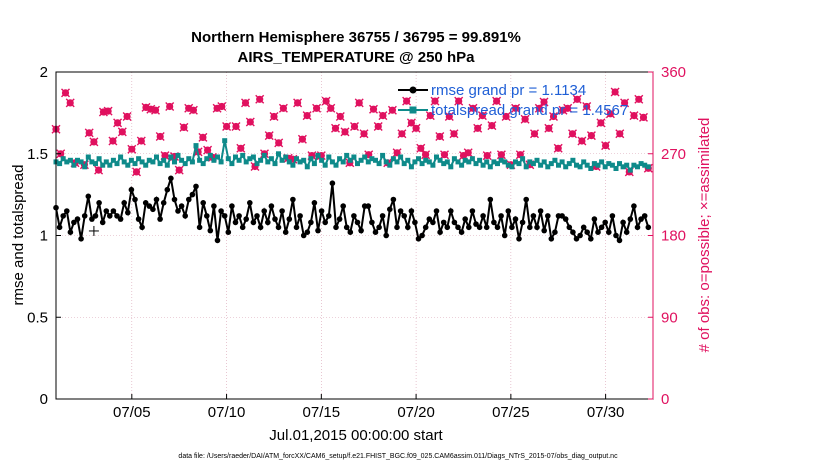  What do you see at coordinates (356, 435) in the screenshot?
I see `x-axis-label: Jul.01,2015 00:00:00 start` at bounding box center [356, 435].